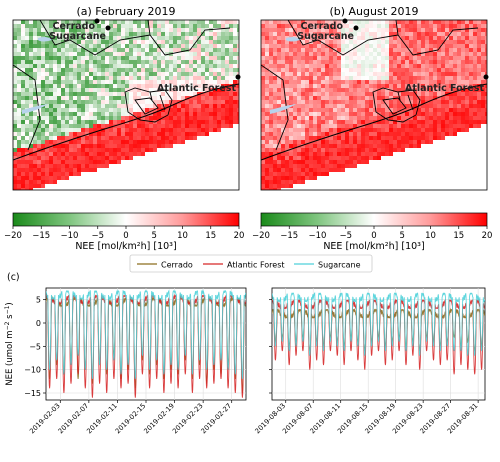  I want to click on colorbar-b-label: NEE [mol/km²h] [10³], so click(373, 246).